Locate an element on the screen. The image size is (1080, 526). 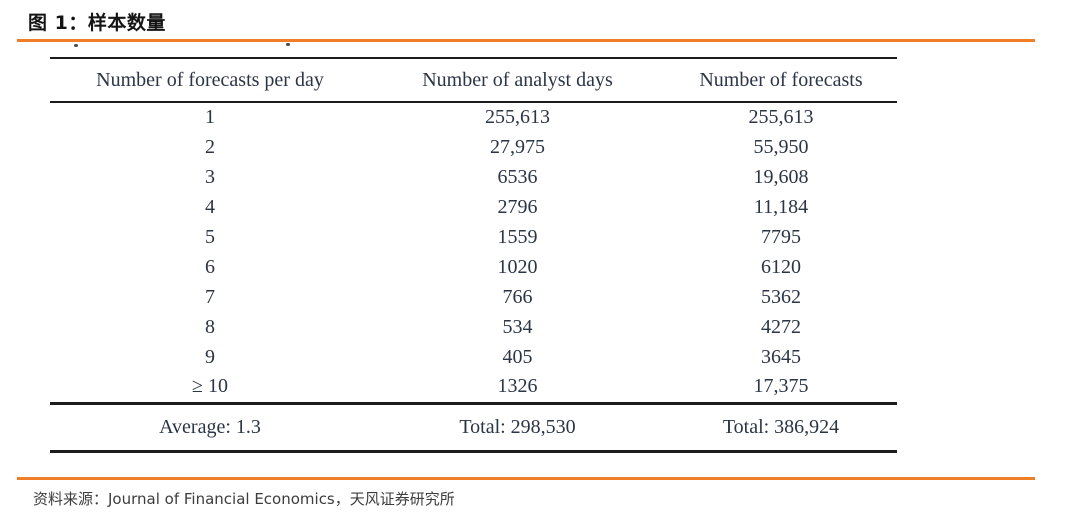
footer-average: Average: 1.3 is located at coordinates (210, 427).